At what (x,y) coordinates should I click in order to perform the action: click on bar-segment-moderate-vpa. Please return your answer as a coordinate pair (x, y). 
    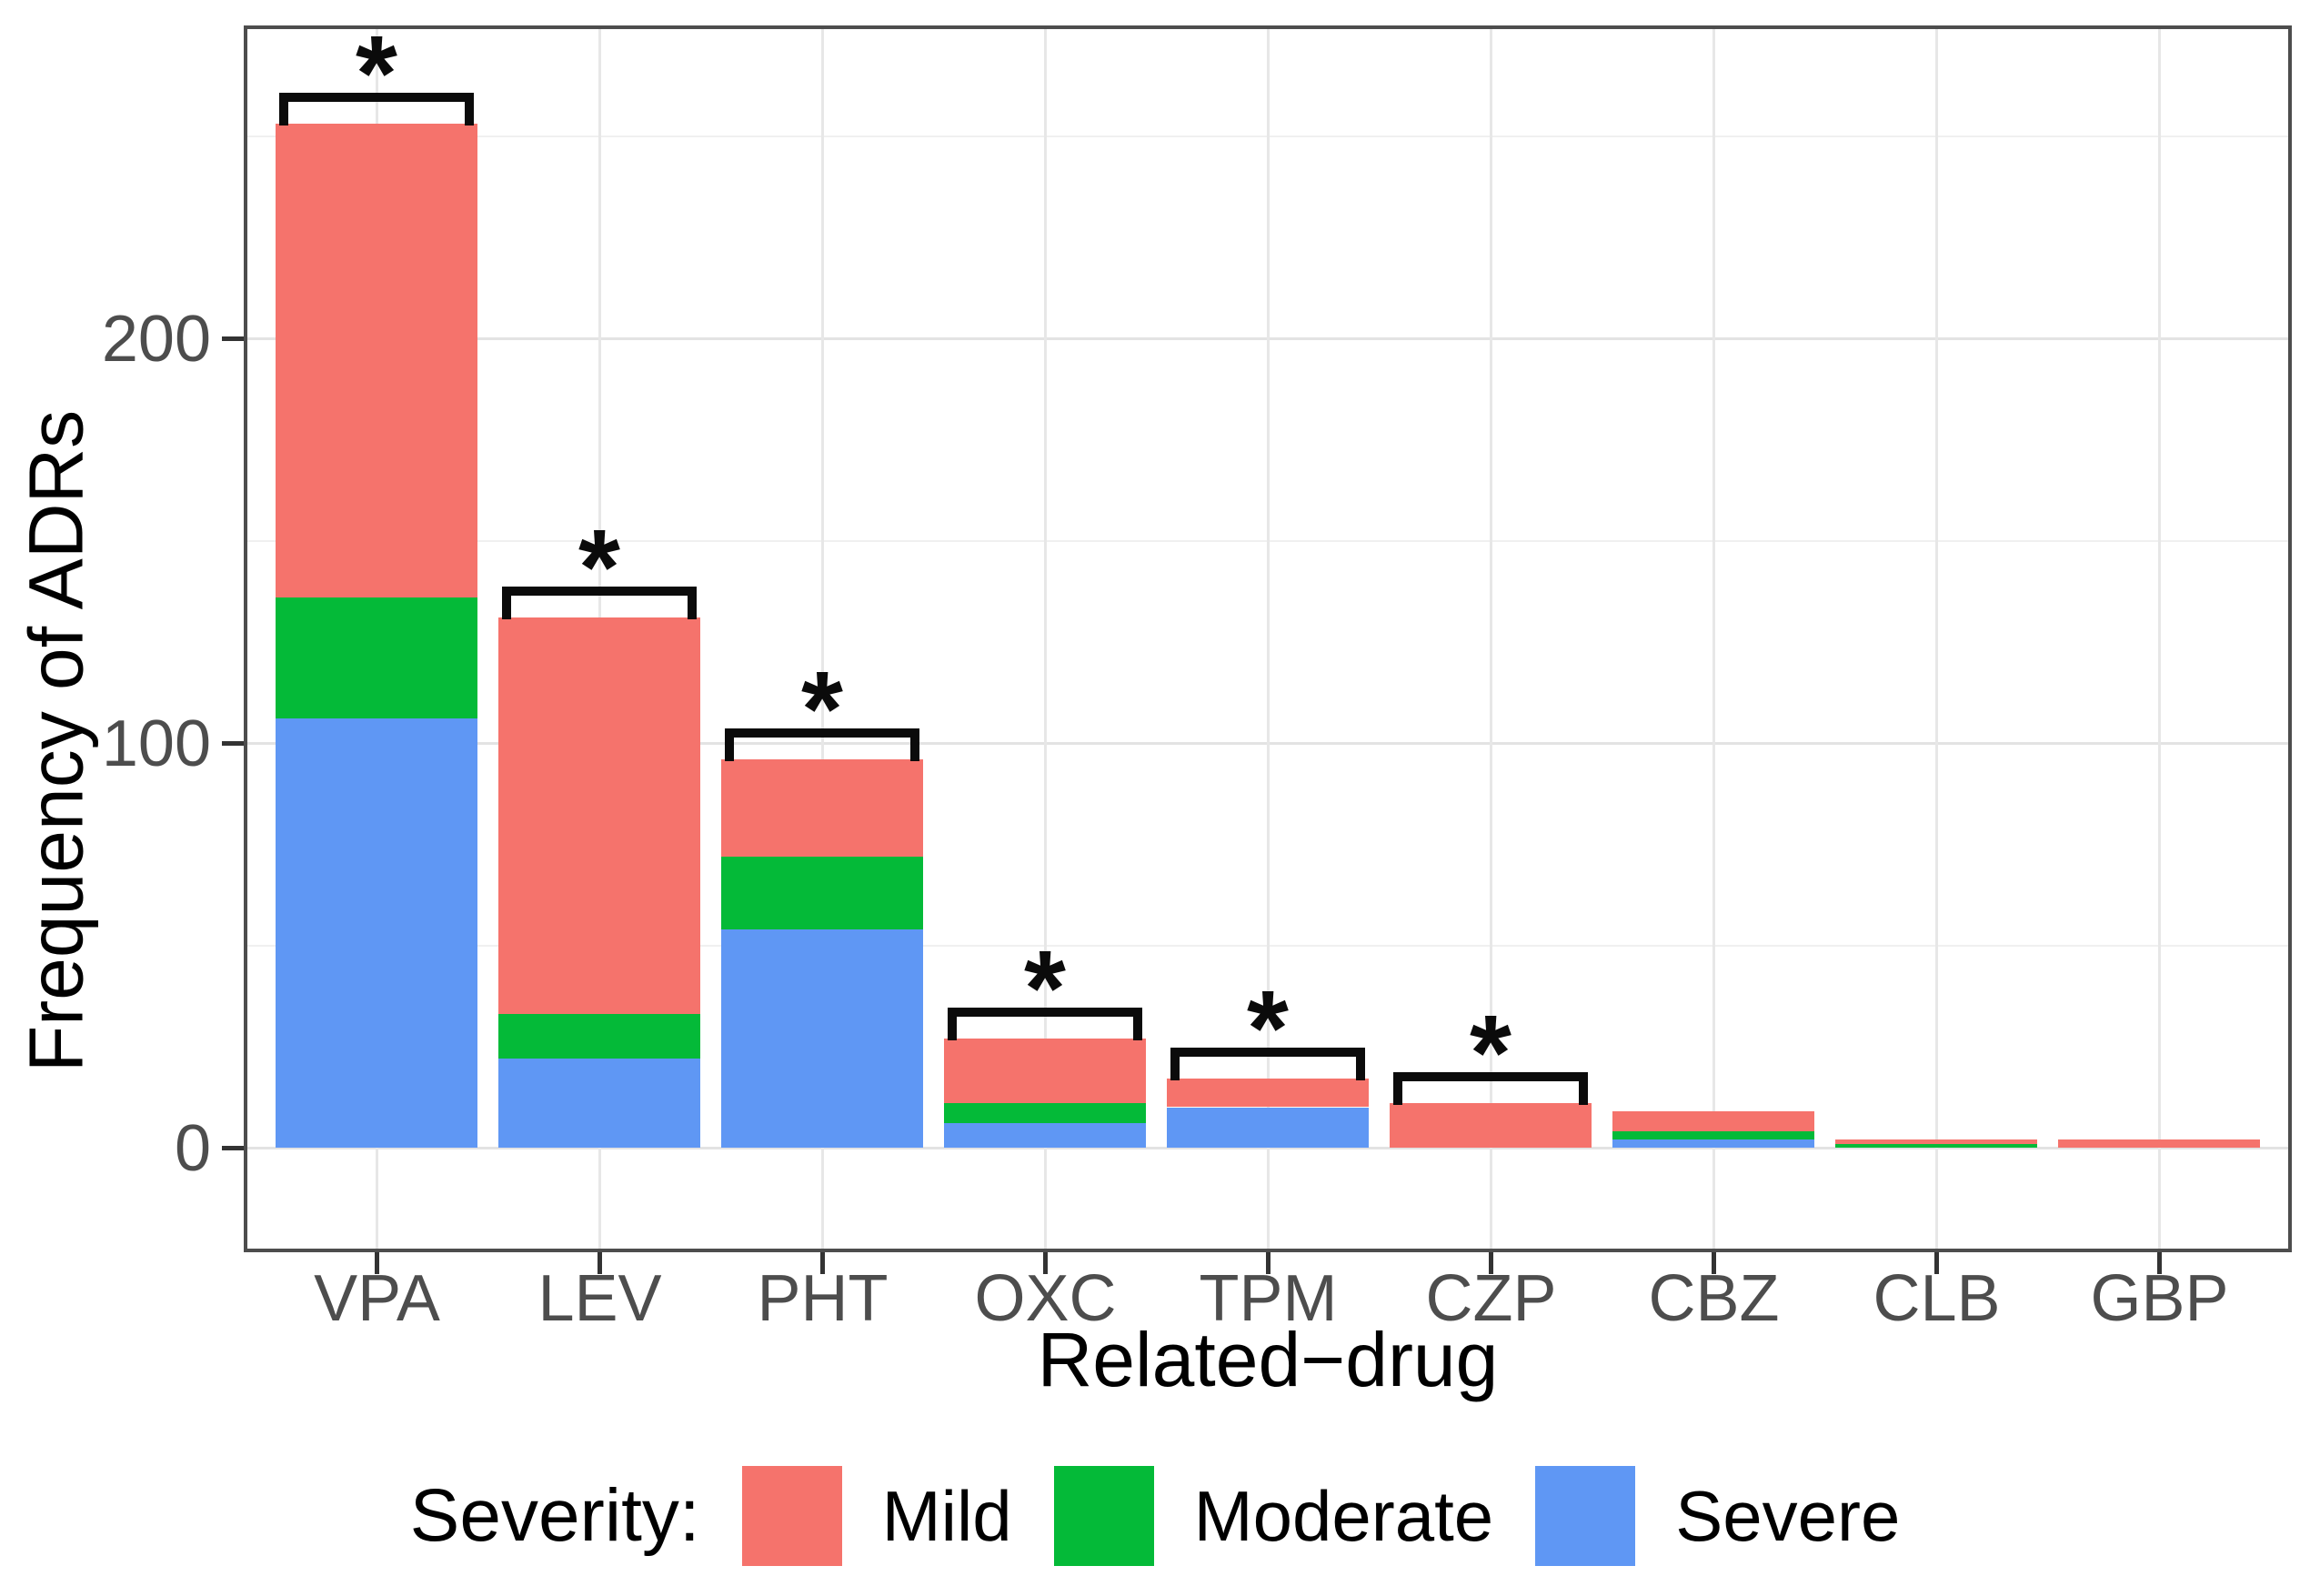
    Looking at the image, I should click on (377, 658).